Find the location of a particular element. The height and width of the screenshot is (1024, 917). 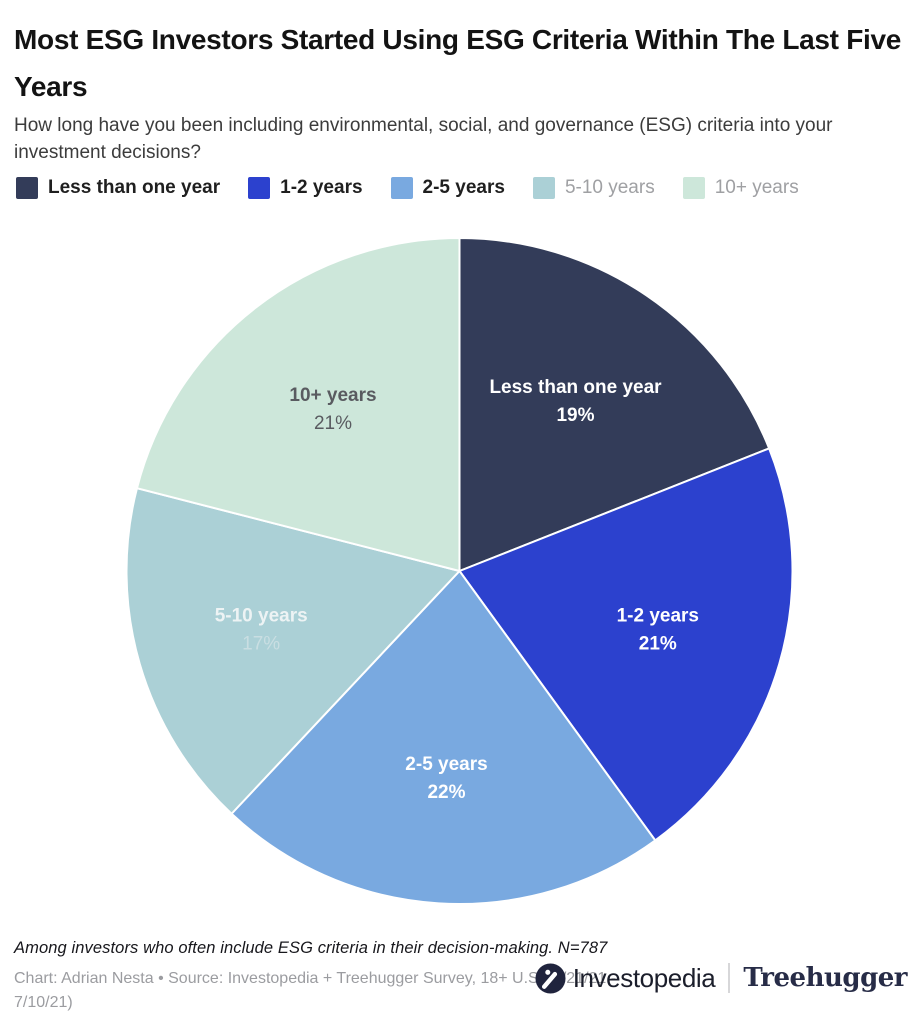

legend-item-4: 5-10 years is located at coordinates (593, 188).